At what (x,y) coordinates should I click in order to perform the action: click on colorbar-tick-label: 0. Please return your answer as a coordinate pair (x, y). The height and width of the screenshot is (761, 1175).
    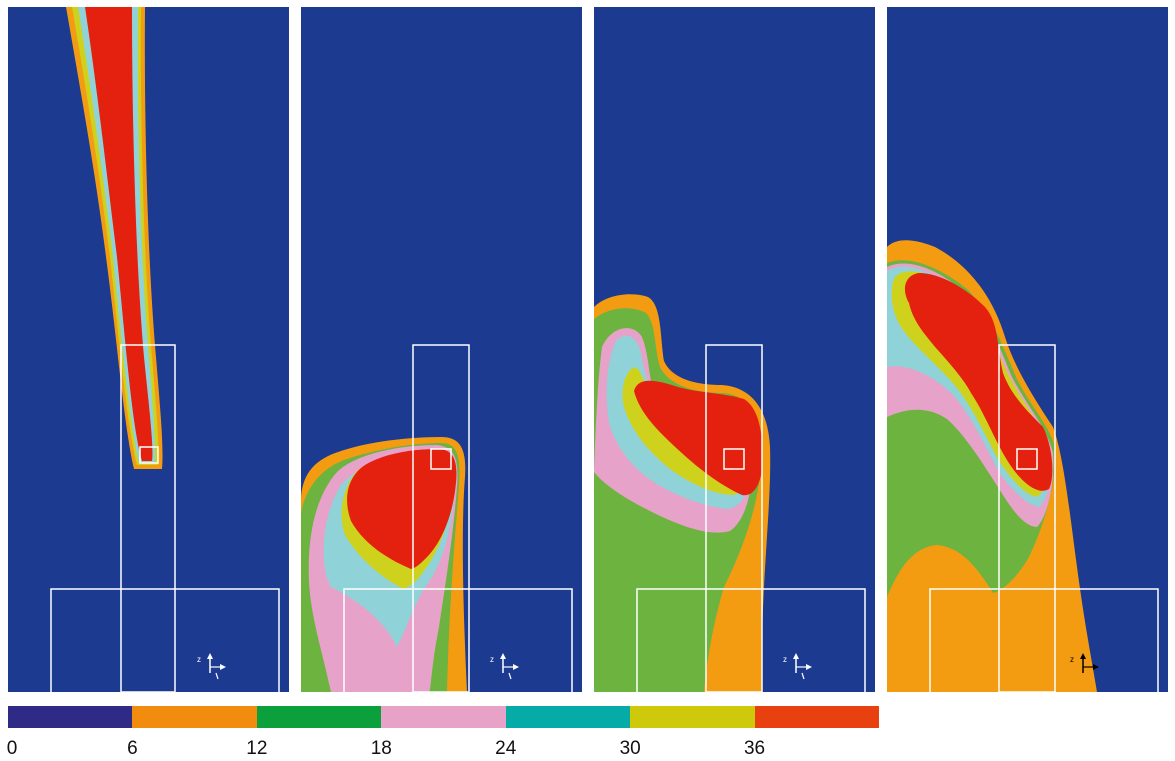
    Looking at the image, I should click on (12, 748).